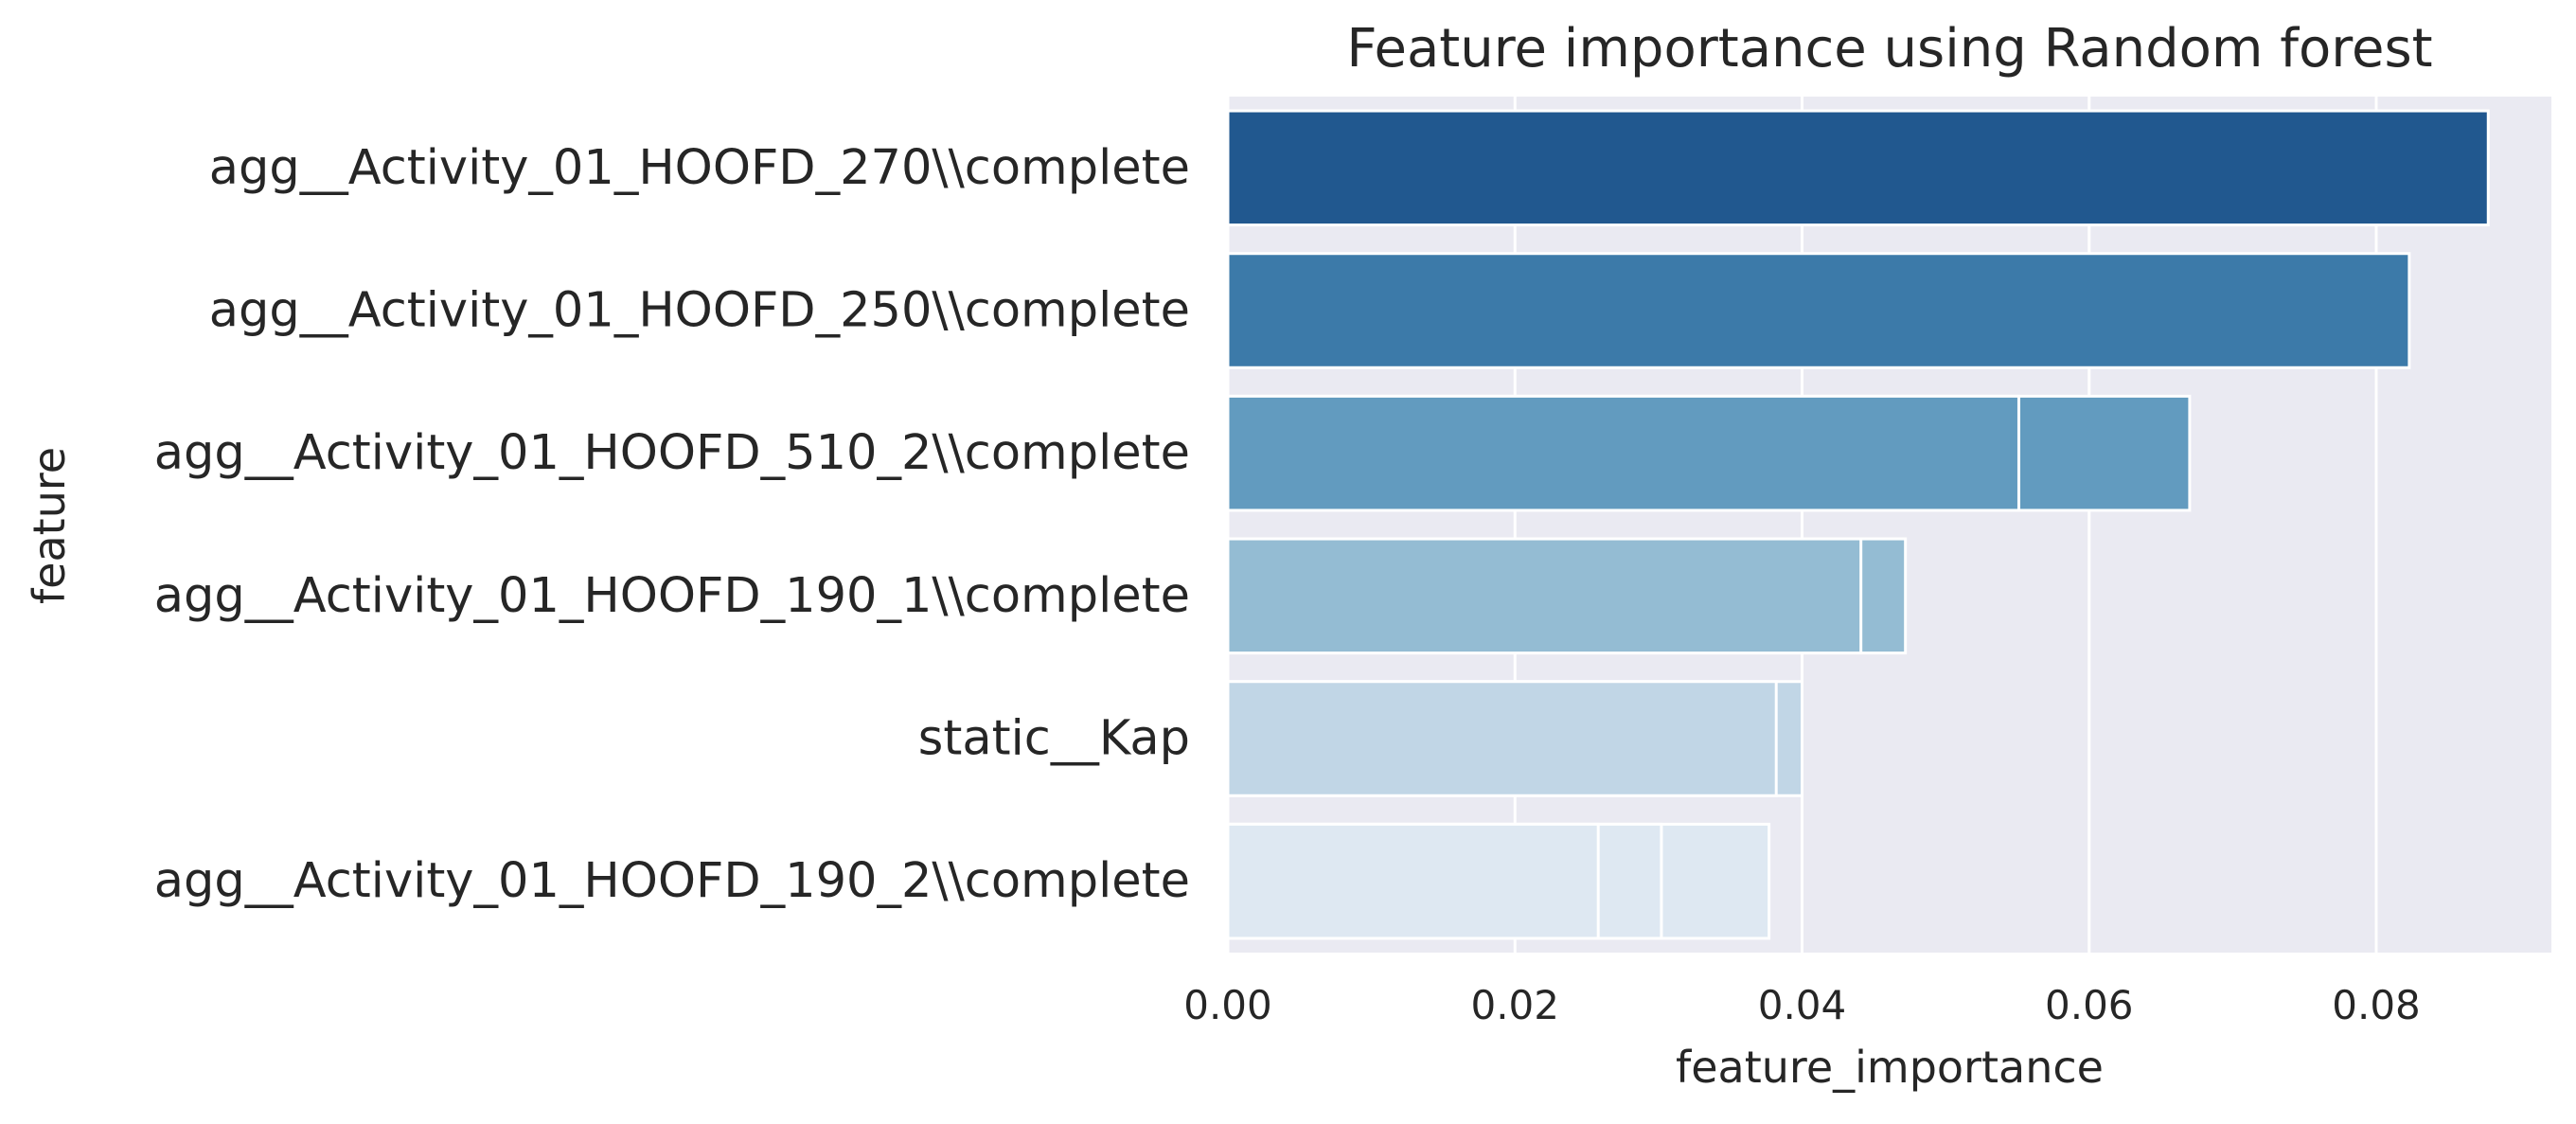 The image size is (2576, 1124). Describe the element at coordinates (1890, 1067) in the screenshot. I see `x-axis-label: feature_importance` at that location.